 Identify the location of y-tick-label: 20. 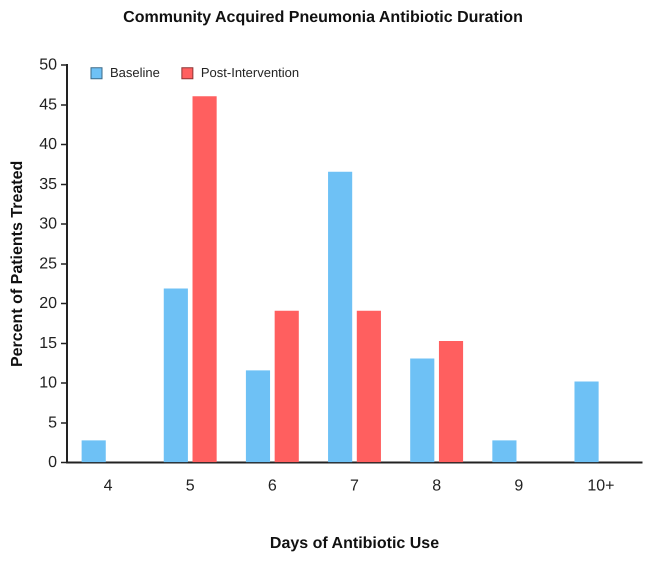
(48, 303).